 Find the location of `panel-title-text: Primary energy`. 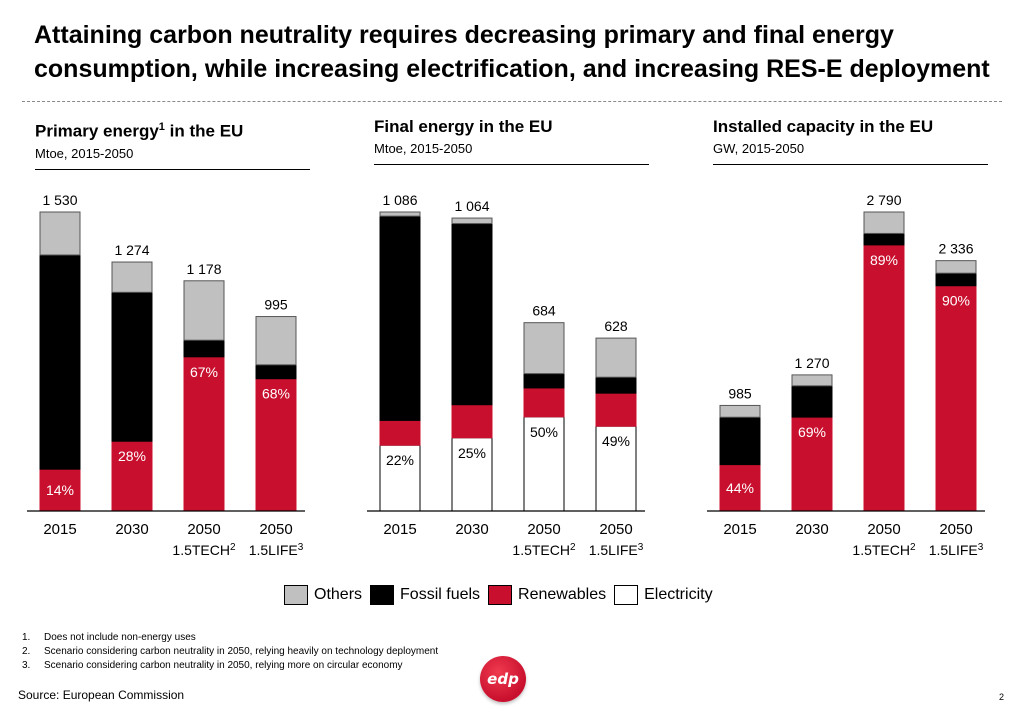

panel-title-text: Primary energy is located at coordinates (97, 131).